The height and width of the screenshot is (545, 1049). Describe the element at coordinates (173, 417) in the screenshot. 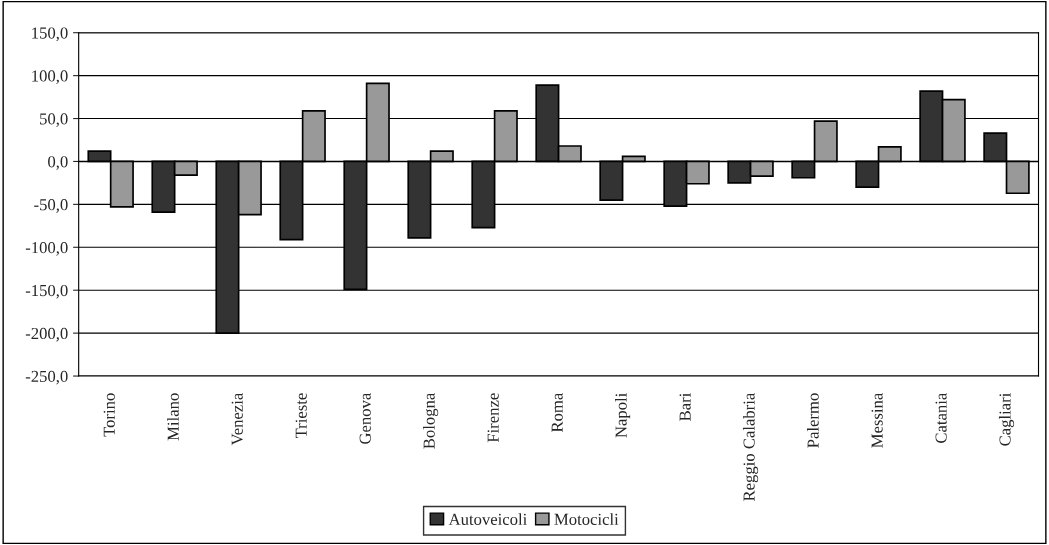

I see `x-tick-label: Milano` at that location.